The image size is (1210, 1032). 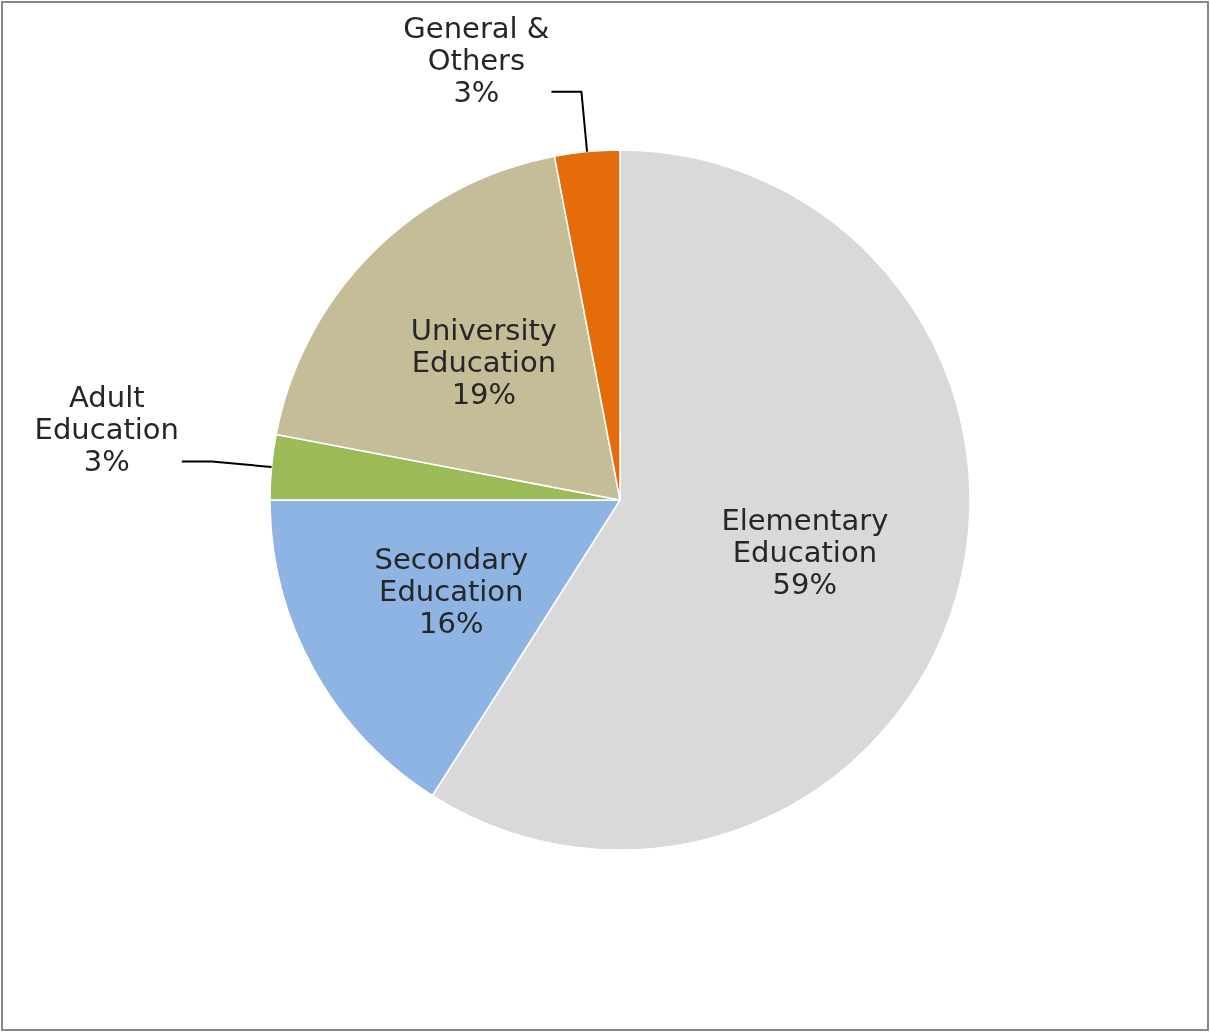 I want to click on slice-label: Elementary Education, so click(x=805, y=535).